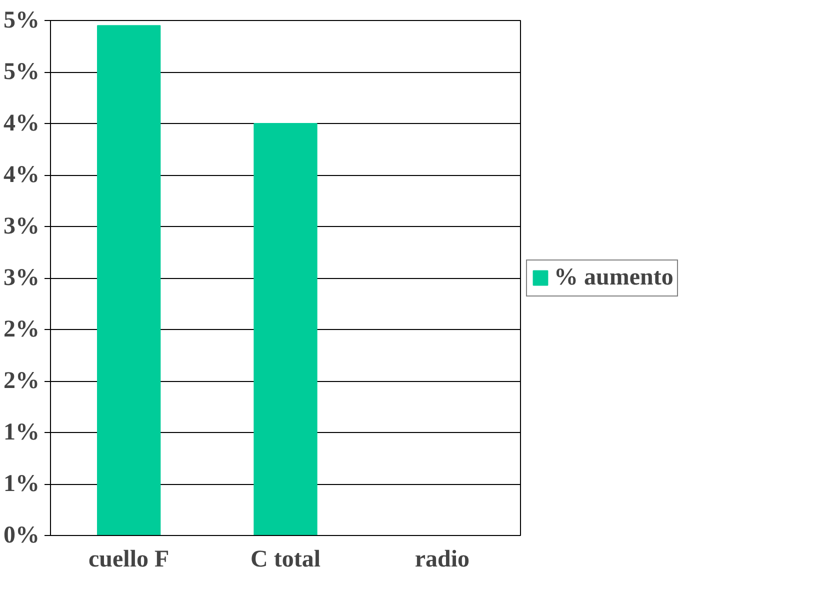  Describe the element at coordinates (614, 277) in the screenshot. I see `legend-label: % aumento` at that location.